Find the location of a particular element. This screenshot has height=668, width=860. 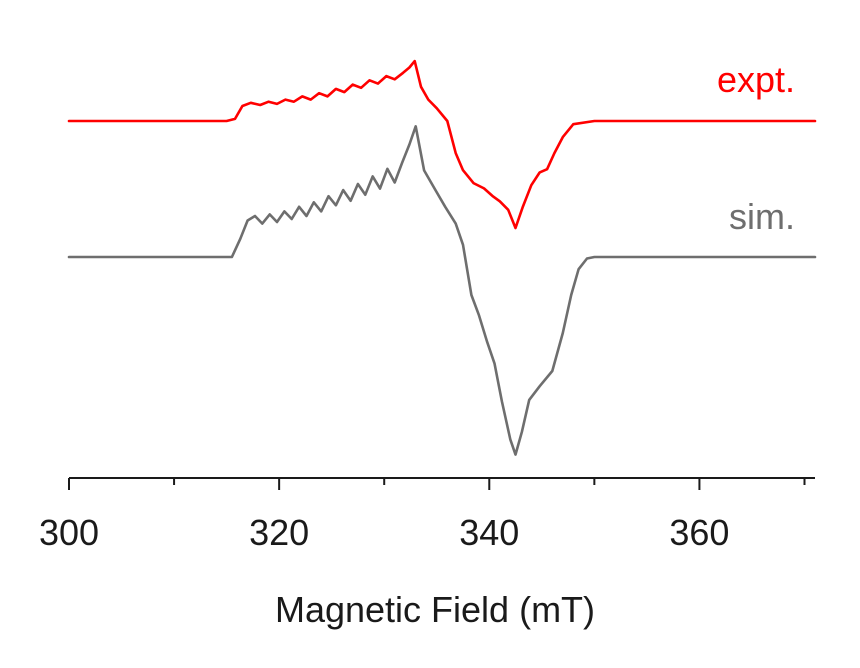

series-labels-group: expt. sim. is located at coordinates (756, 148).